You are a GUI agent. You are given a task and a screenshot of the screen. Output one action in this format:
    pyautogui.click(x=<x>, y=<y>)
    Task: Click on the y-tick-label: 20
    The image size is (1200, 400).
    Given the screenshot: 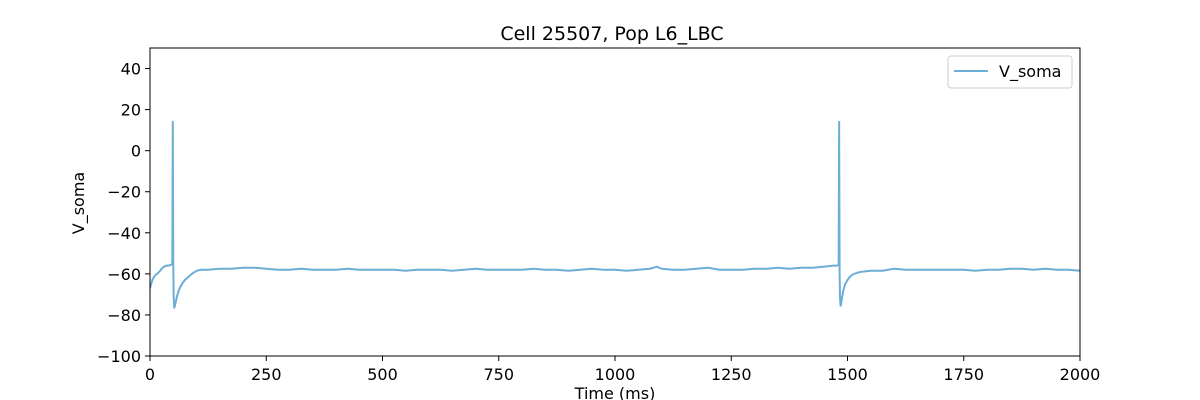 What is the action you would take?
    pyautogui.click(x=131, y=110)
    